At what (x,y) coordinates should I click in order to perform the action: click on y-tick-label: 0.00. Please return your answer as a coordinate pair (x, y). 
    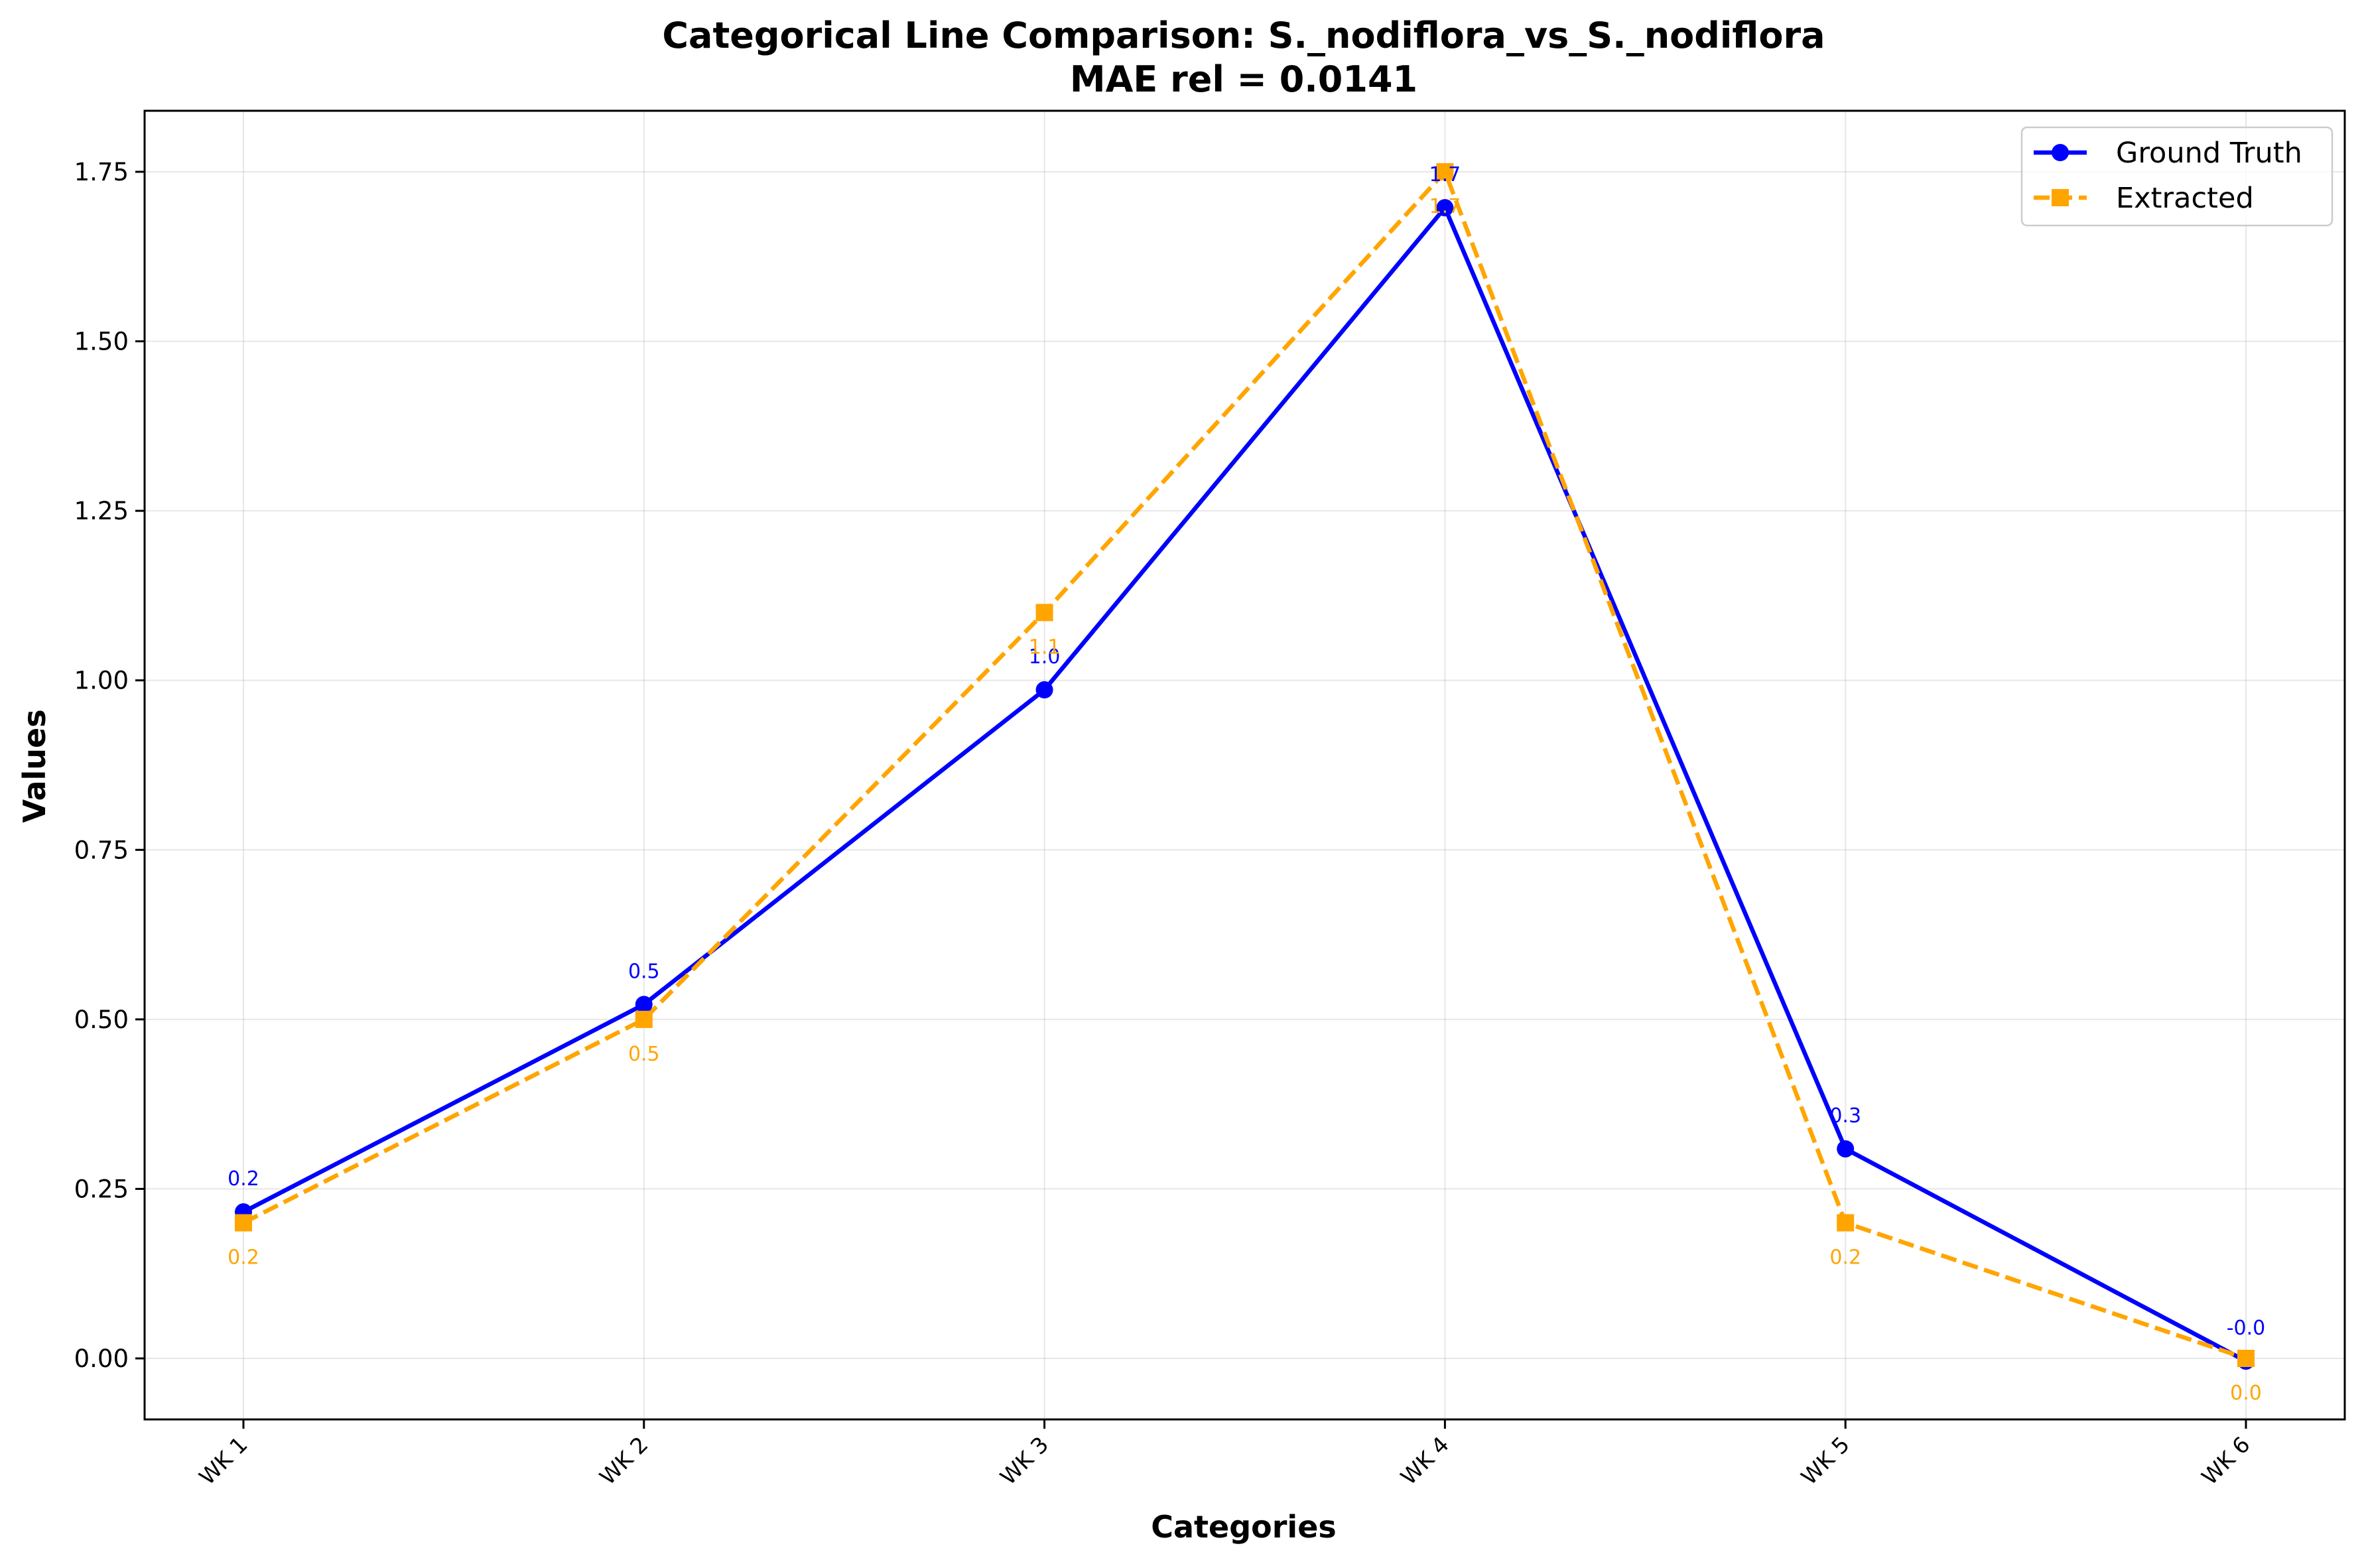
    Looking at the image, I should click on (101, 1358).